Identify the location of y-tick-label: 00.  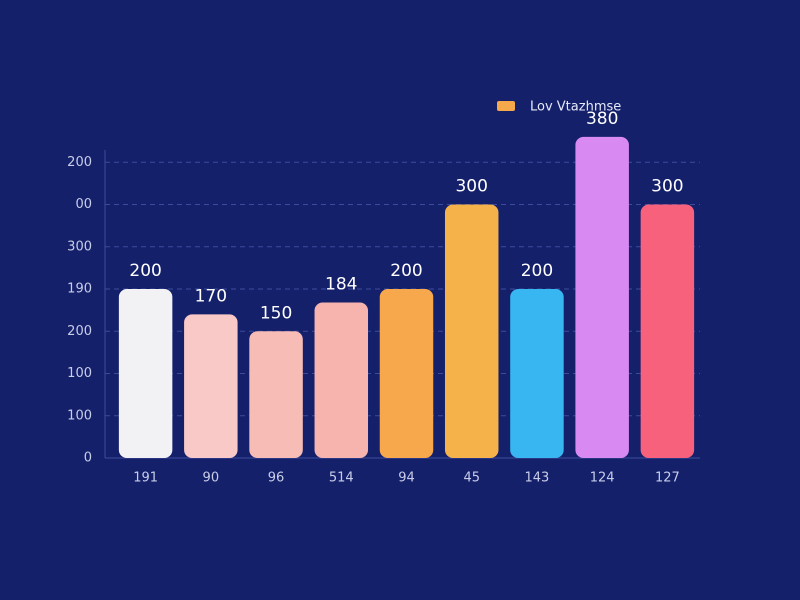
(83, 204).